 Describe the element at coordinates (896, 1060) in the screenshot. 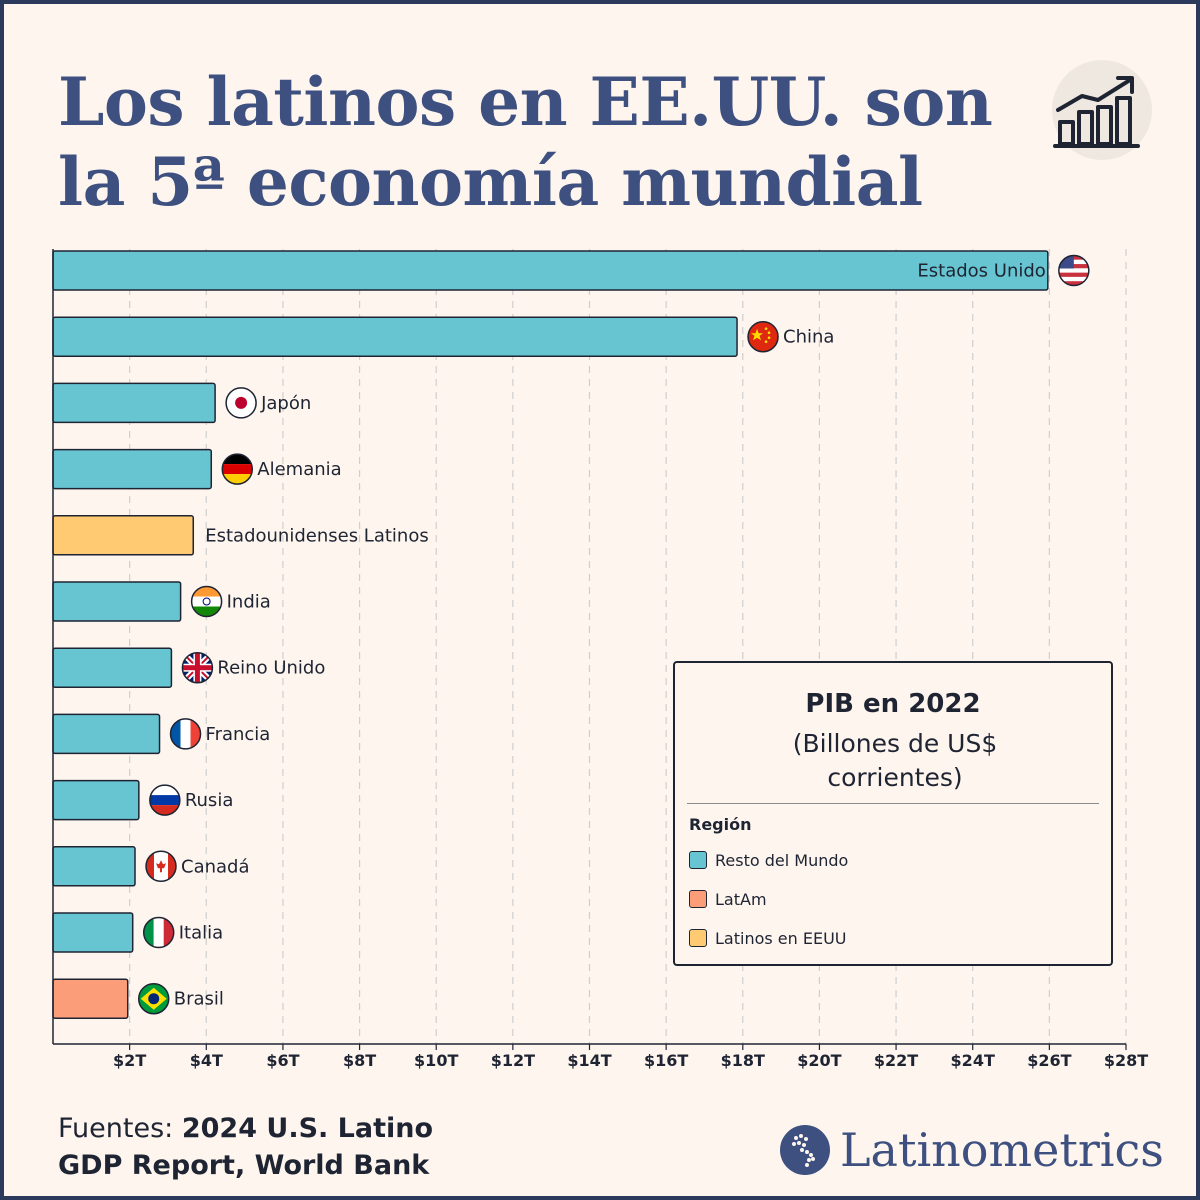

I see `x-tick-label: $22T` at that location.